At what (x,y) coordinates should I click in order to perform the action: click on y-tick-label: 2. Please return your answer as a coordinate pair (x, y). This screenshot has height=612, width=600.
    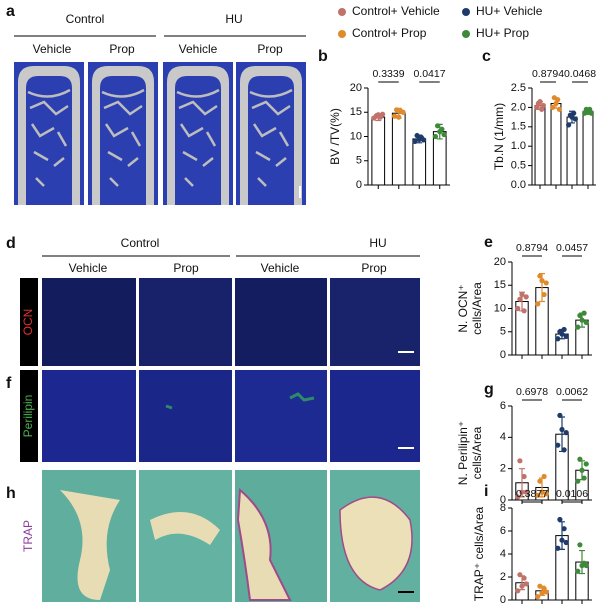
    Looking at the image, I should click on (503, 577).